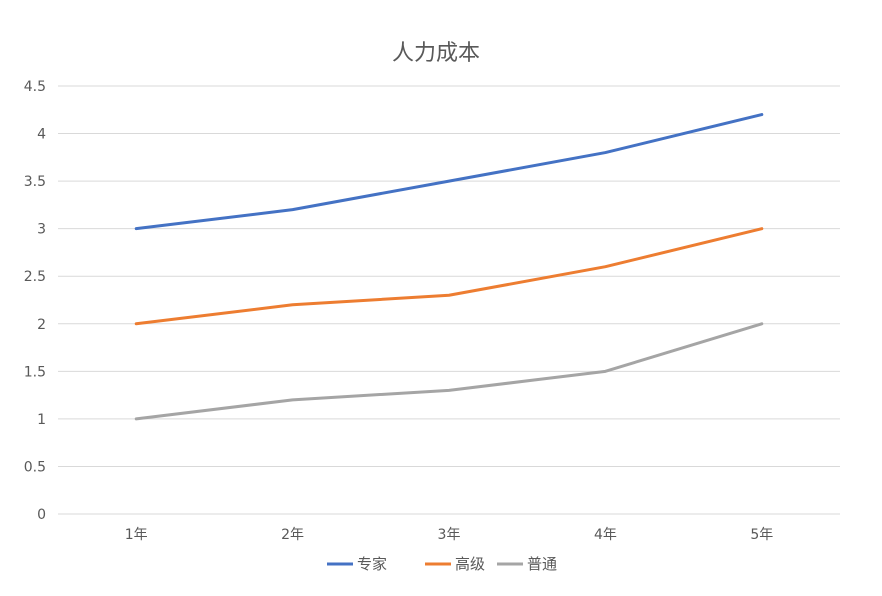  What do you see at coordinates (41, 515) in the screenshot?
I see `y-tick-label: 0` at bounding box center [41, 515].